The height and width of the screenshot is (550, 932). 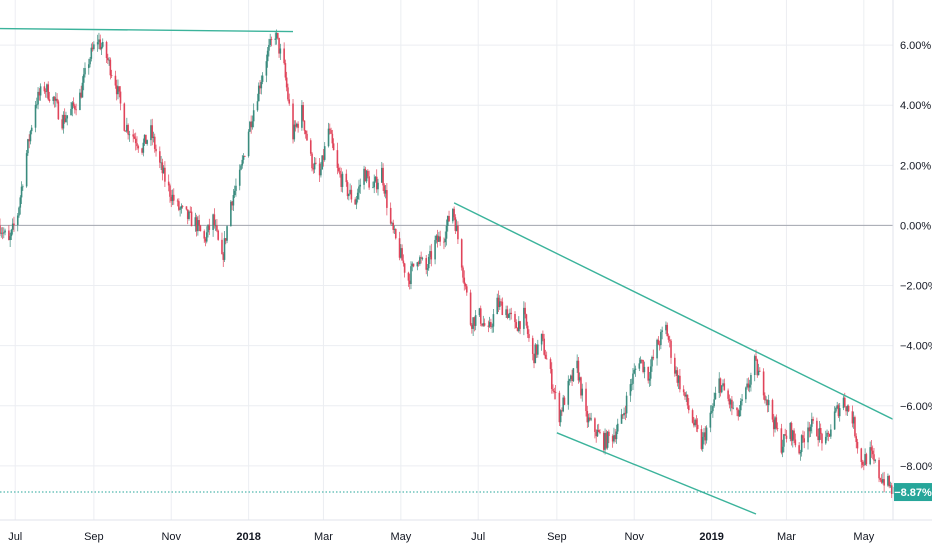 What do you see at coordinates (915, 46) in the screenshot?
I see `y-tick-label: 6.00%` at bounding box center [915, 46].